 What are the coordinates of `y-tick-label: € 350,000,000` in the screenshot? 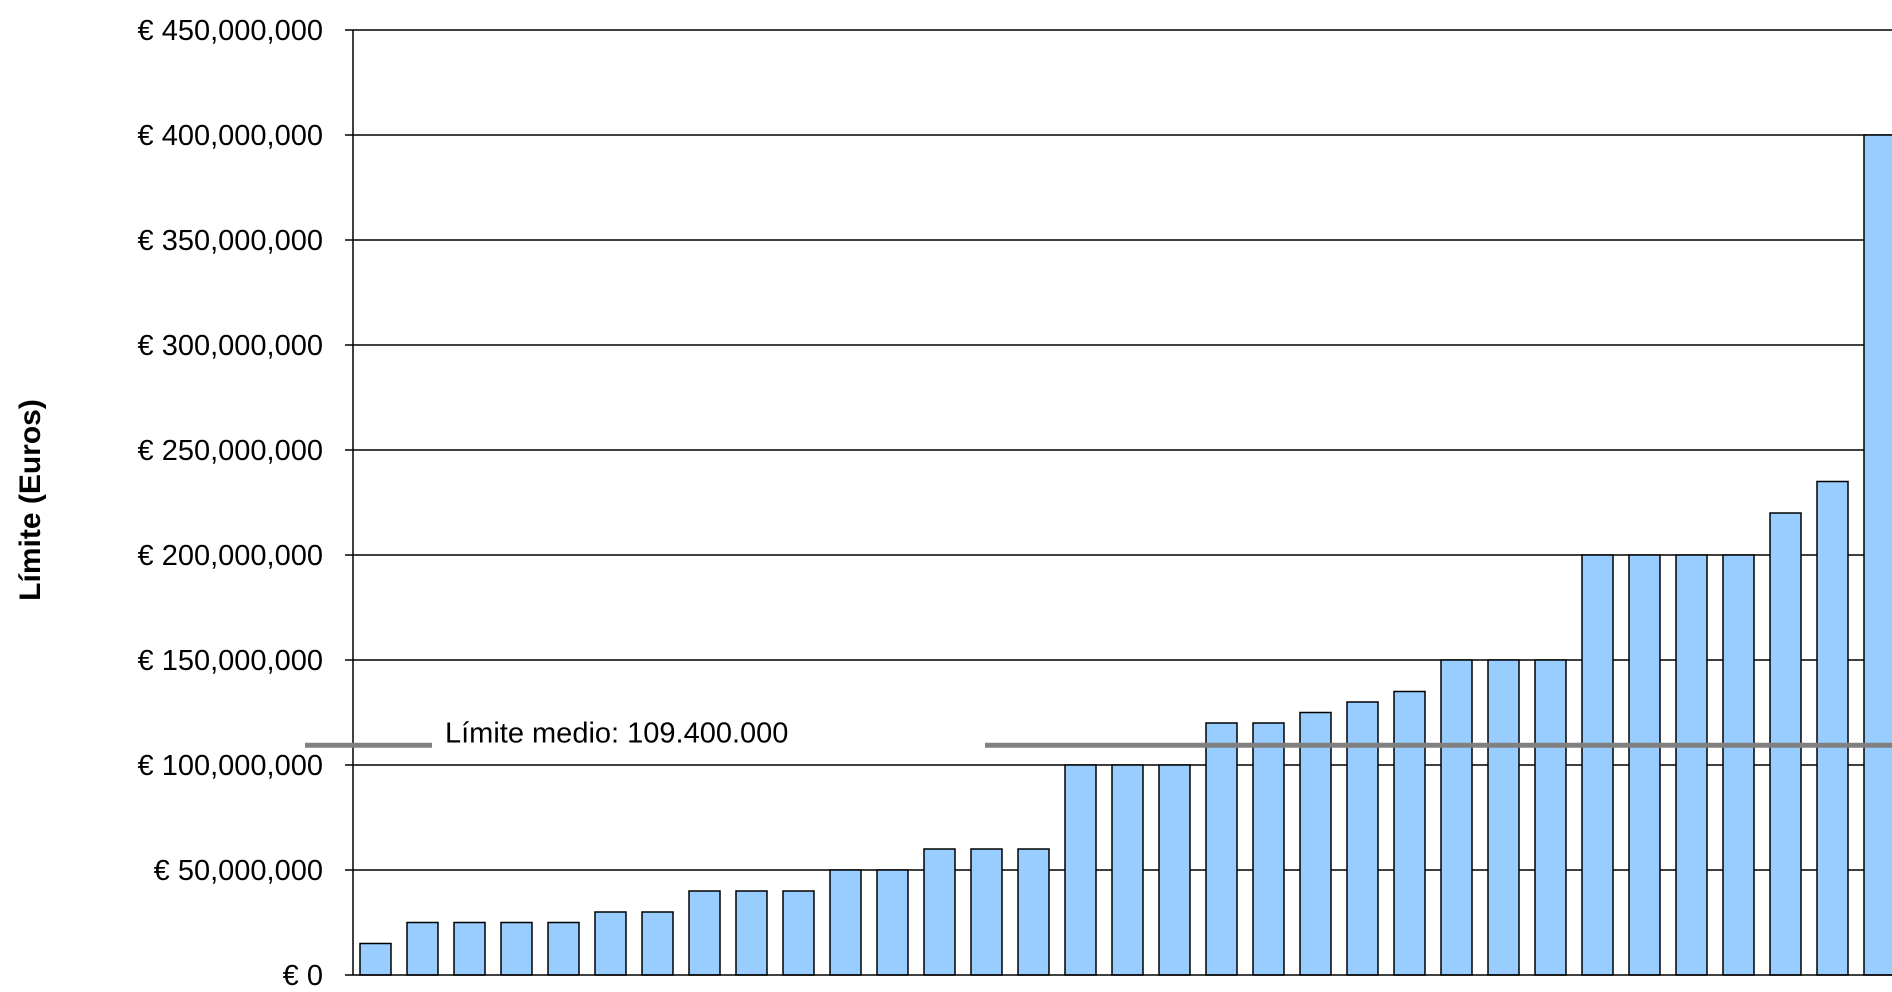 It's located at (230, 241).